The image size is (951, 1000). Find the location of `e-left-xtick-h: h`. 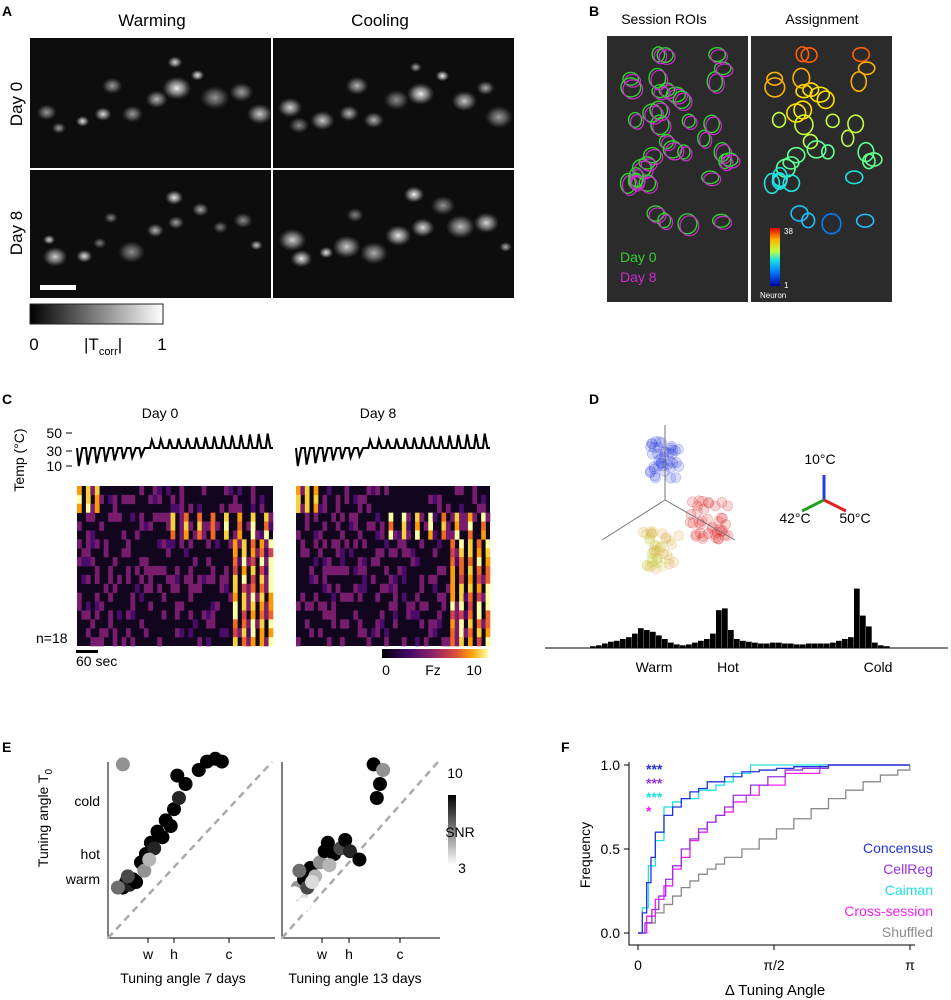

e-left-xtick-h: h is located at coordinates (174, 954).